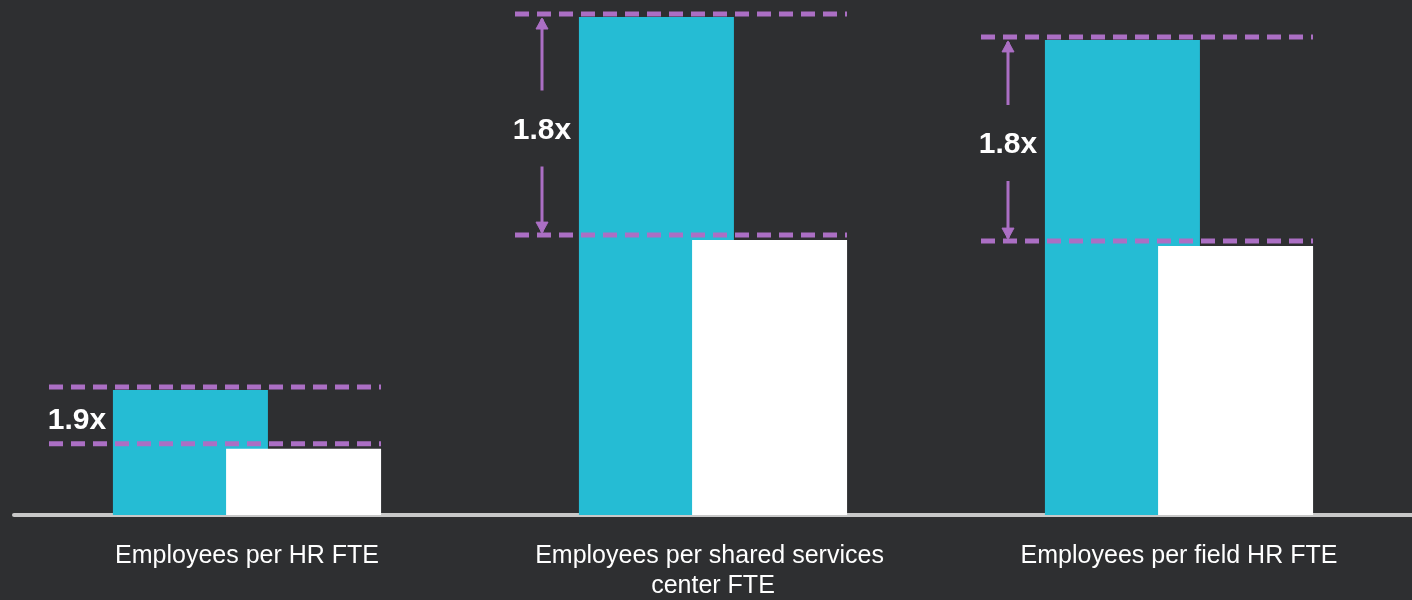  Describe the element at coordinates (247, 554) in the screenshot. I see `x-tick-label: Employees per HR FTE` at that location.